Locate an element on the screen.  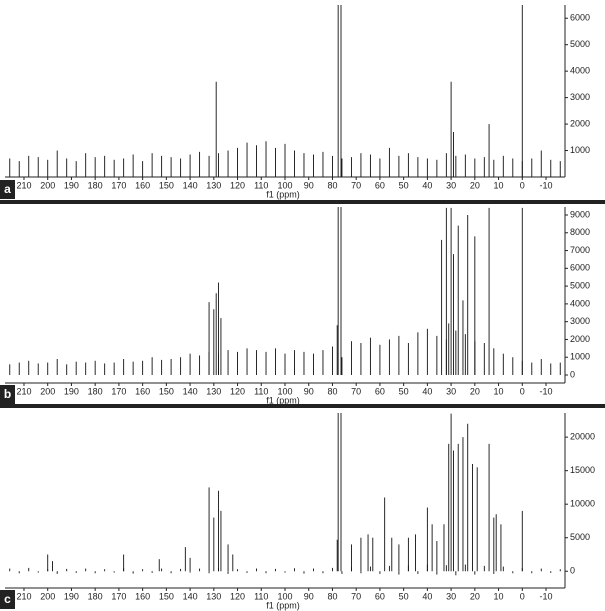
panel-letter: c is located at coordinates (7, 599).